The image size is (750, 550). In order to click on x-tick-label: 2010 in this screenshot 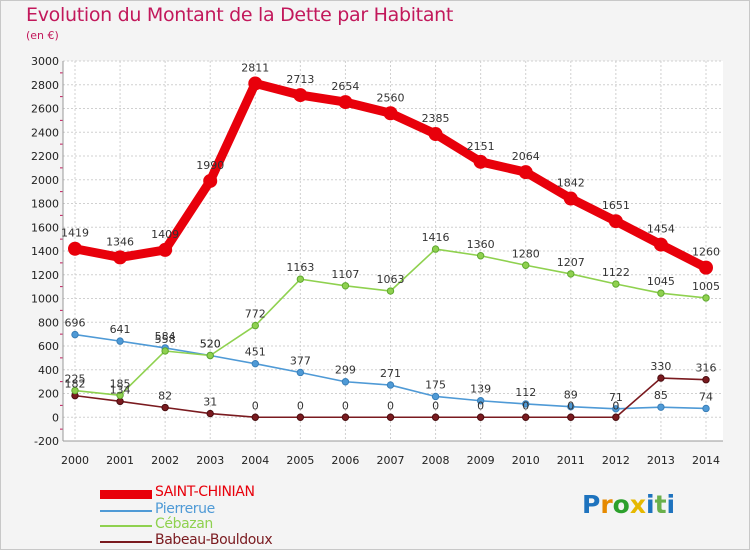, I will do `click(526, 460)`.